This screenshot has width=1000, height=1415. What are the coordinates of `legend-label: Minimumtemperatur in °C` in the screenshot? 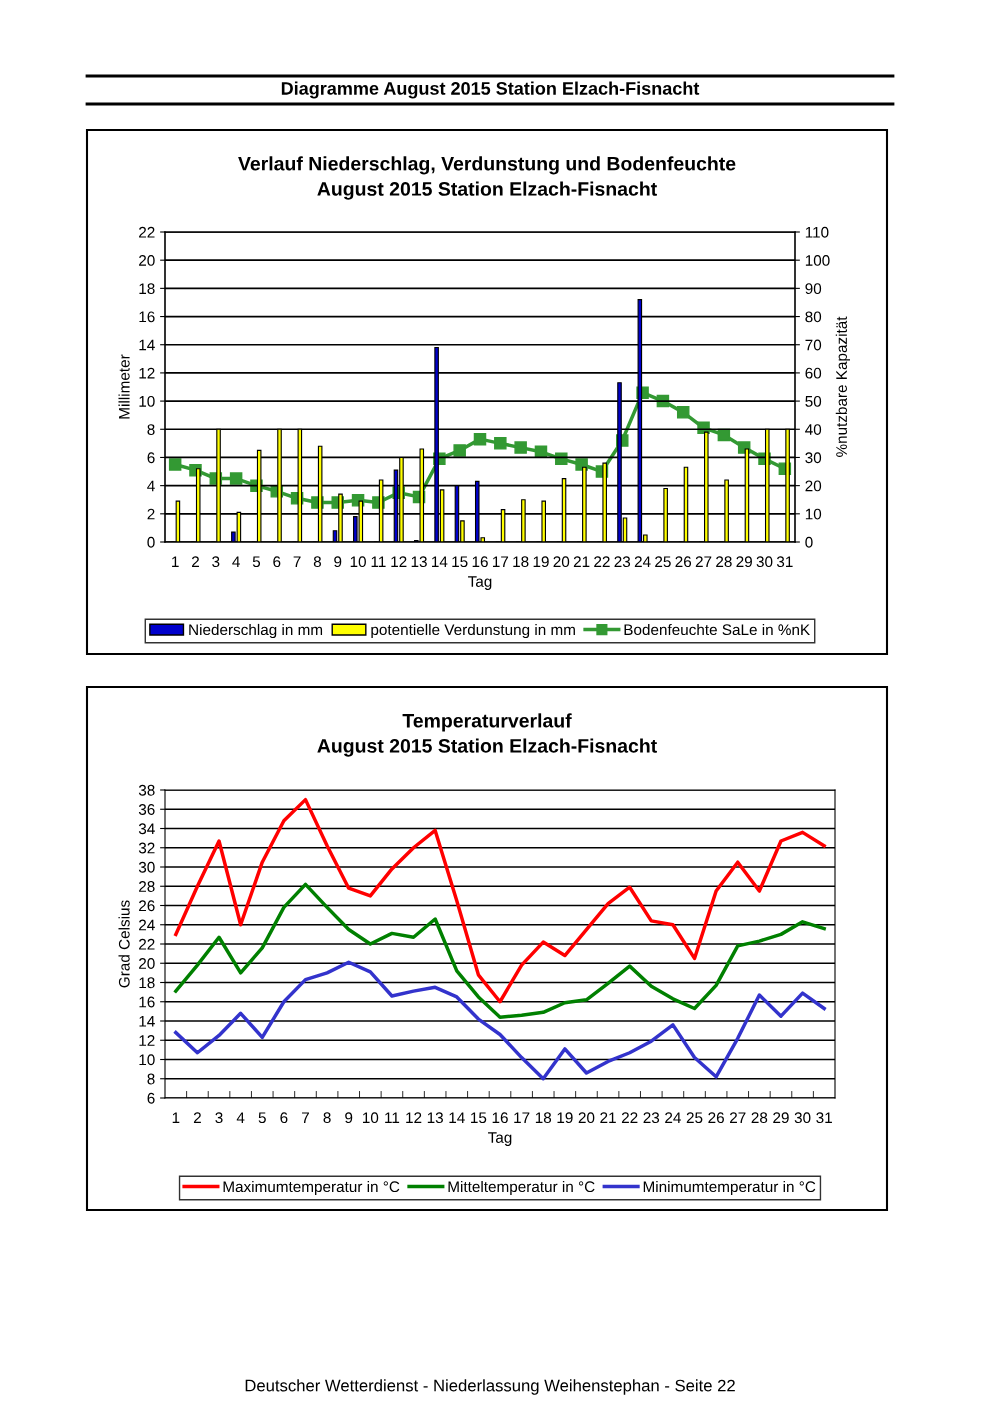 It's located at (729, 1188).